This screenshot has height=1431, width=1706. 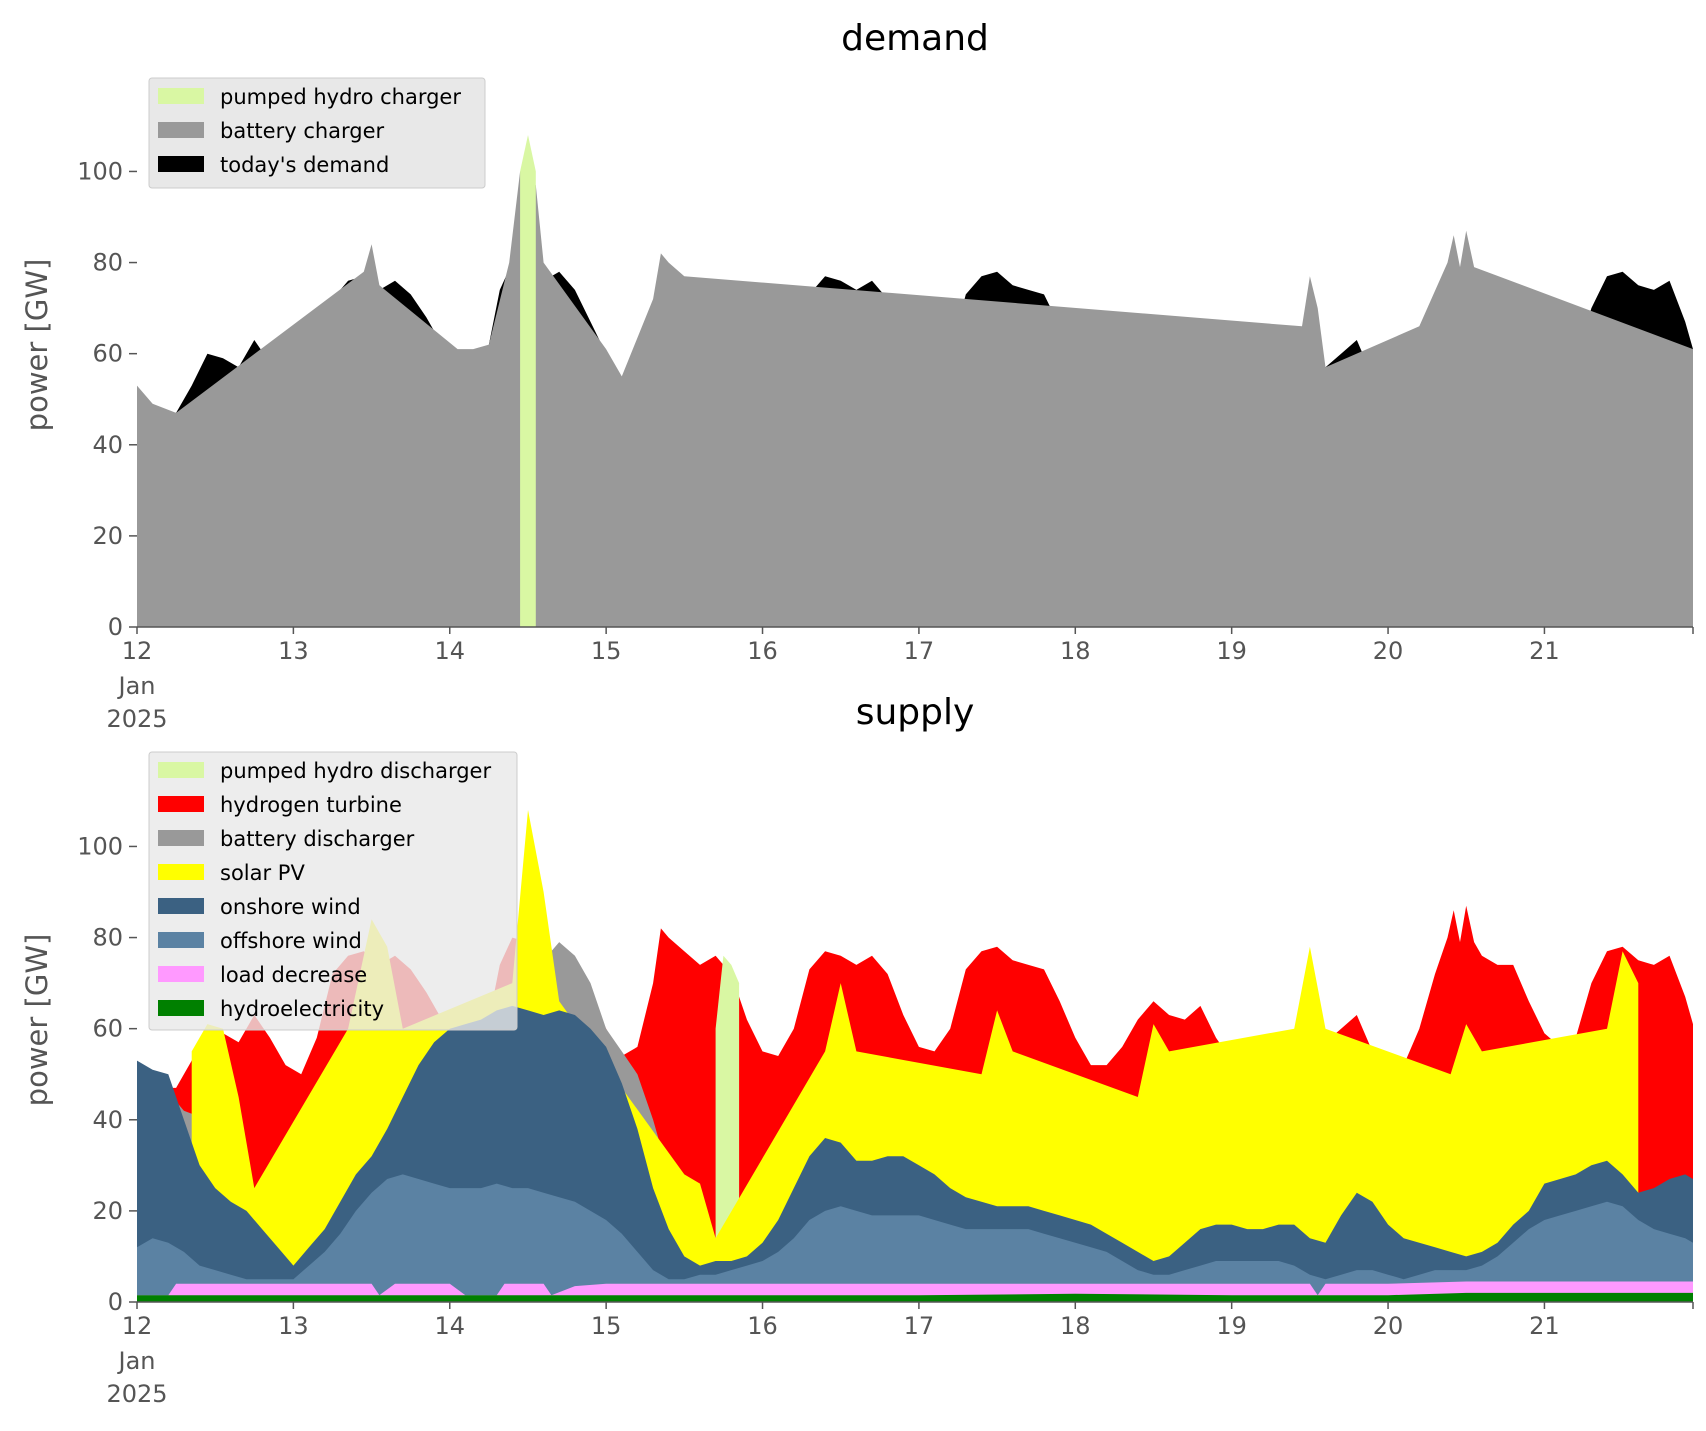 I want to click on supply-y-tick-label: 40, so click(x=107, y=1120).